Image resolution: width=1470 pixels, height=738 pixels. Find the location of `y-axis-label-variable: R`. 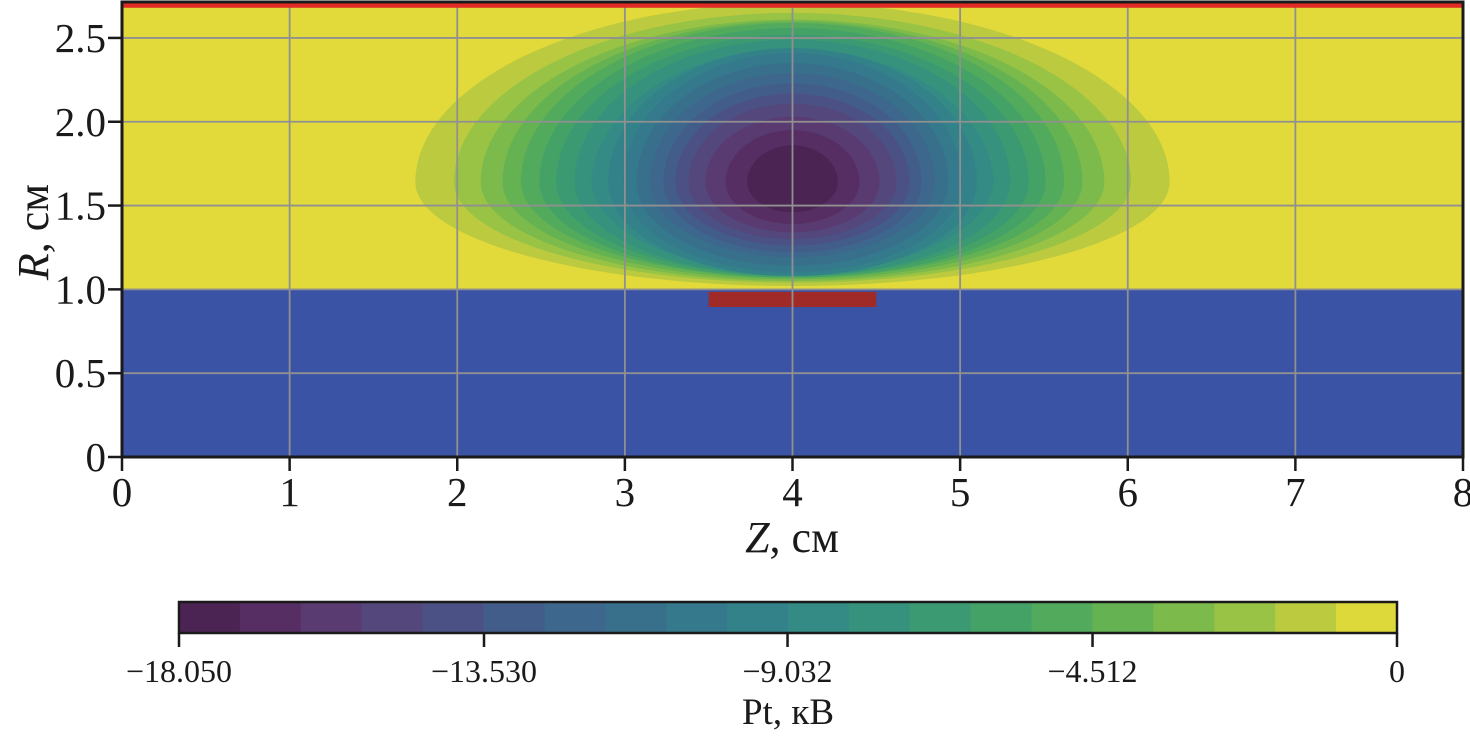

y-axis-label-variable: R is located at coordinates (33, 267).